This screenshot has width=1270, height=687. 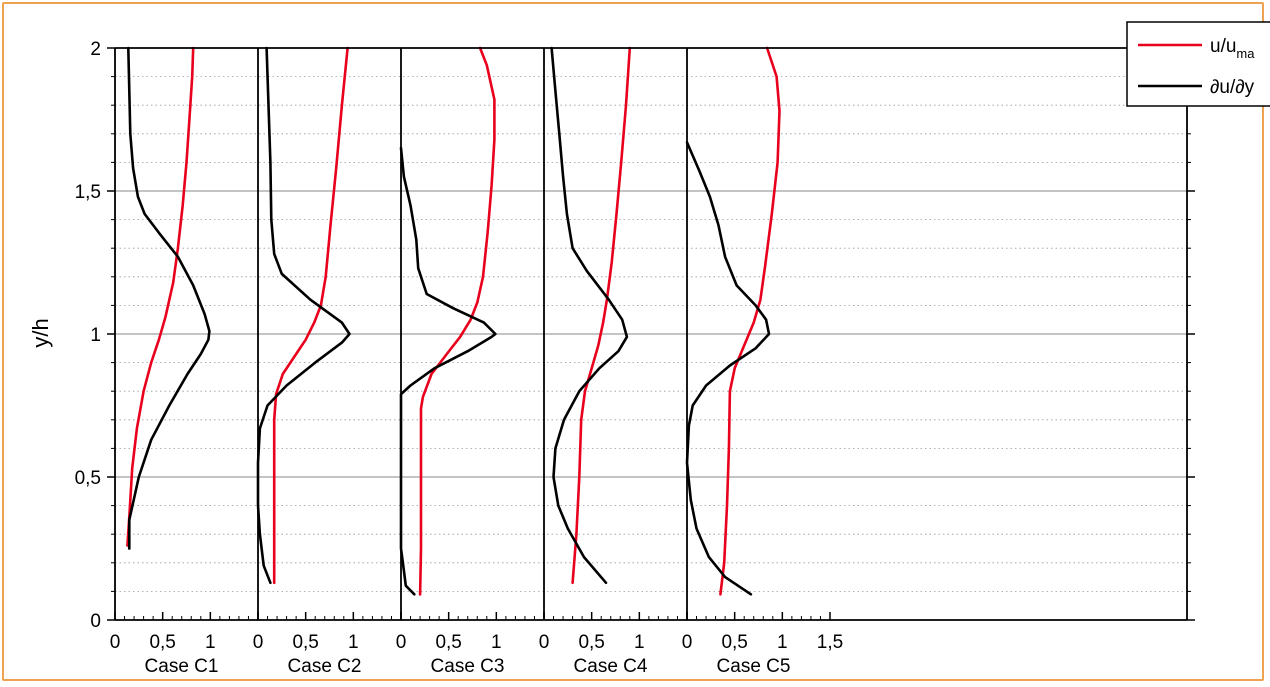 I want to click on y-axis-title: y/h, so click(x=40, y=332).